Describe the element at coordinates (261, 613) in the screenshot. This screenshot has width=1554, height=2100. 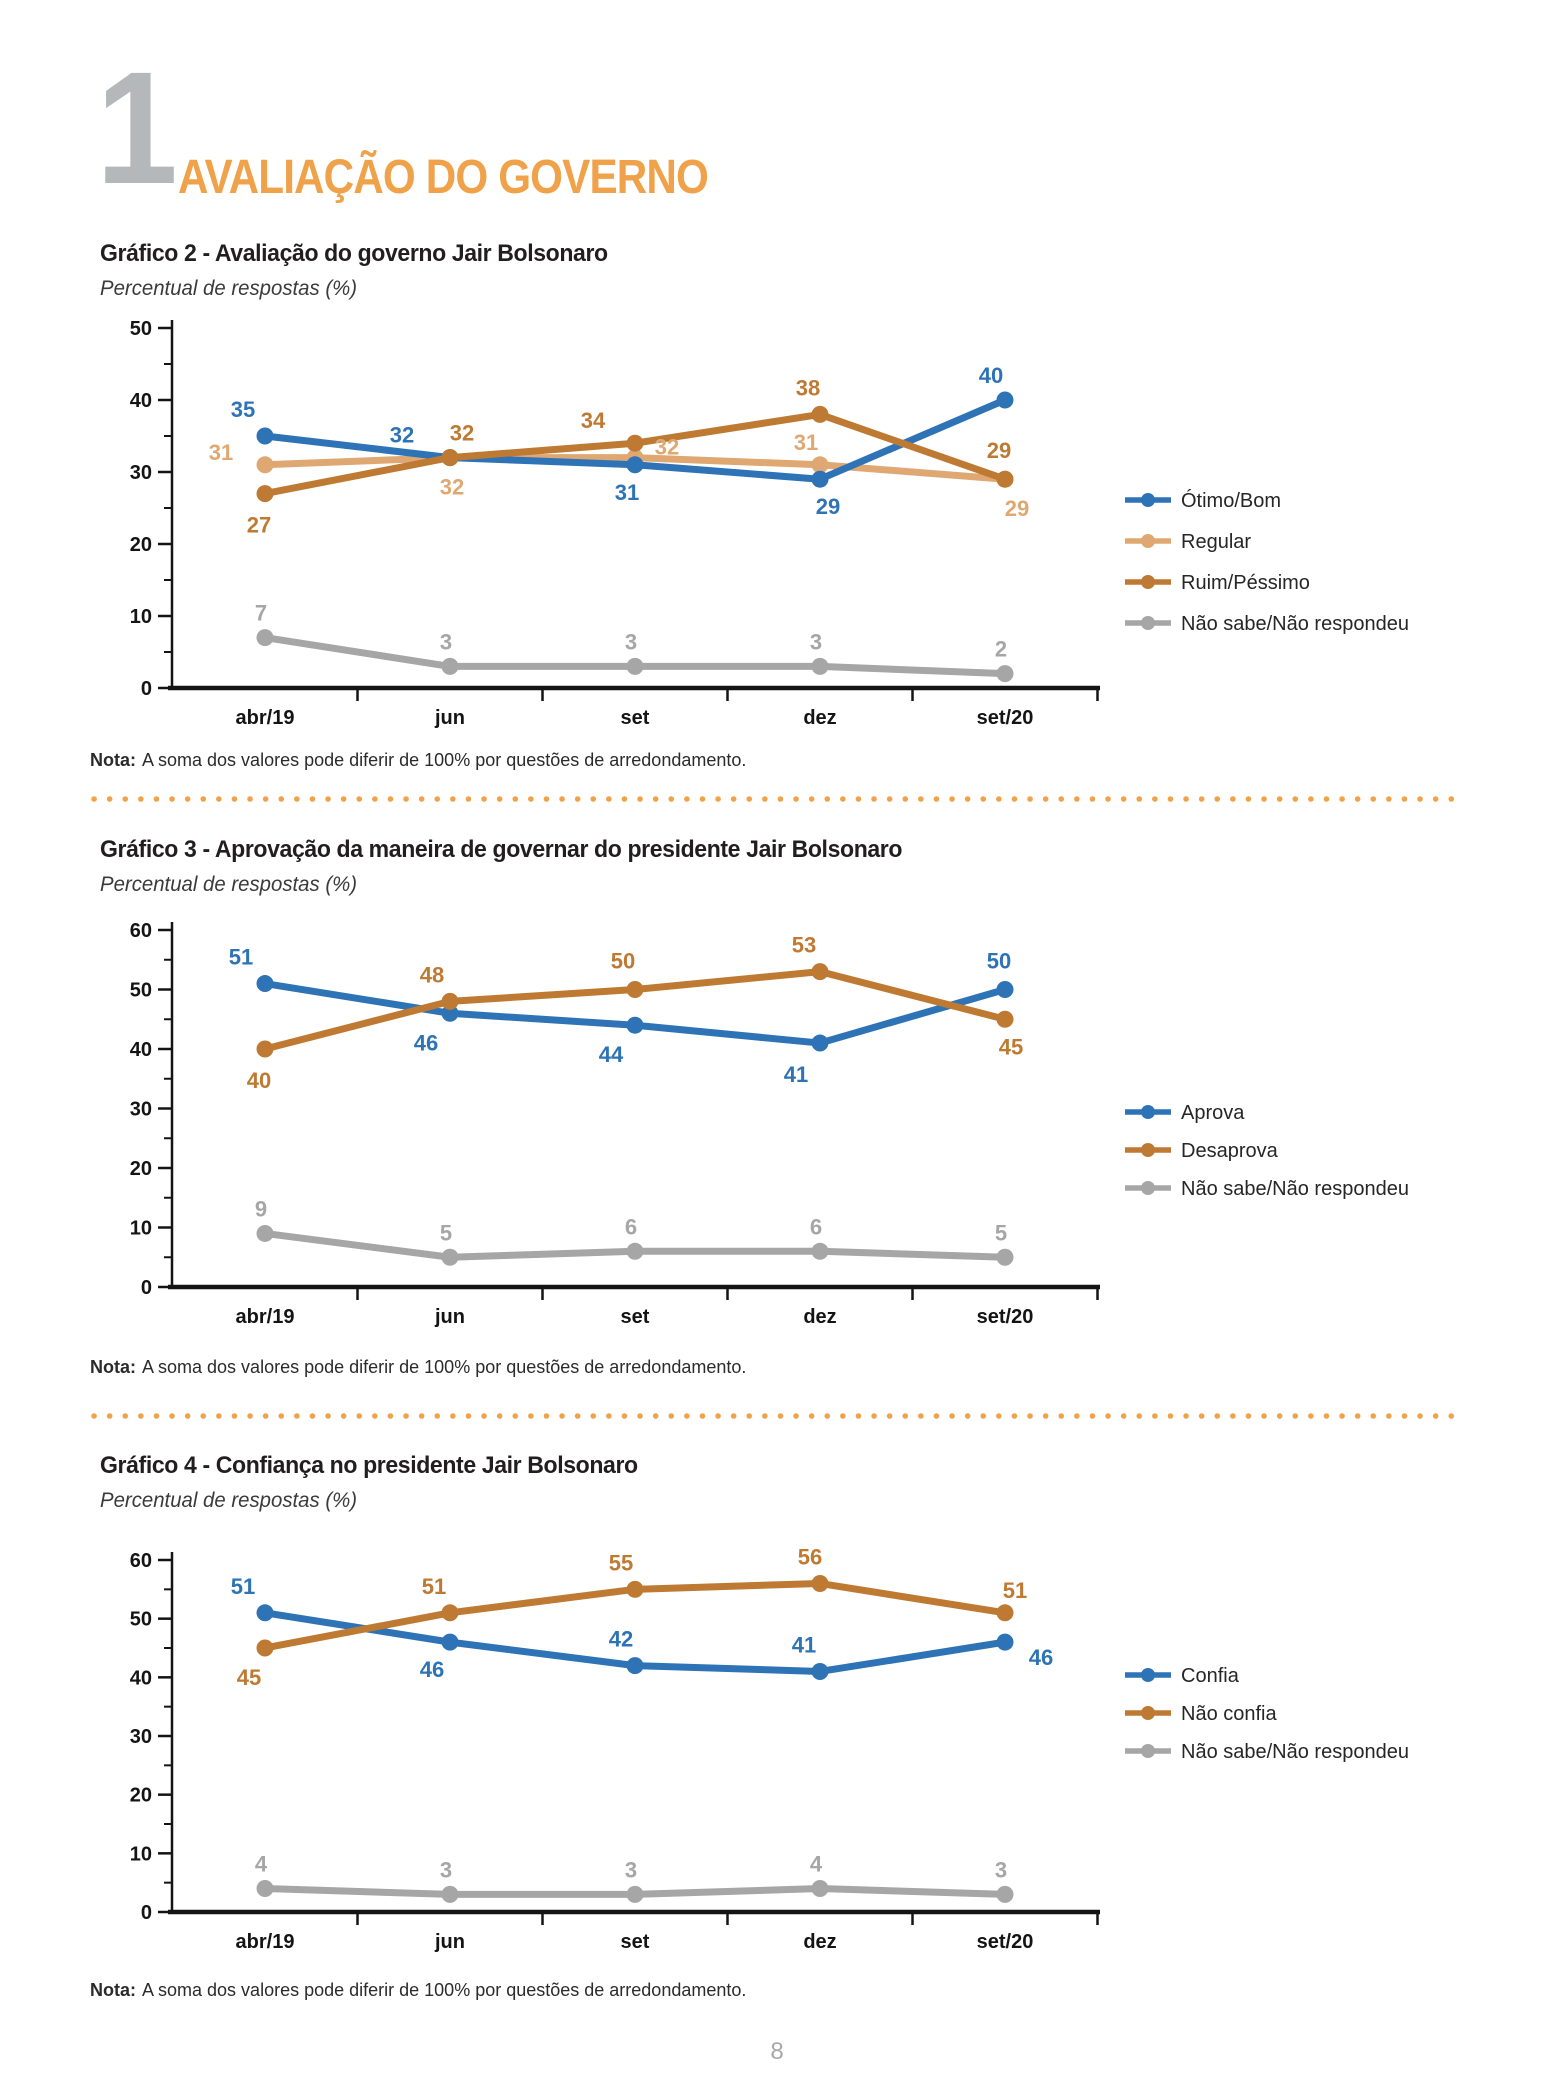
I see `value-label: 7` at that location.